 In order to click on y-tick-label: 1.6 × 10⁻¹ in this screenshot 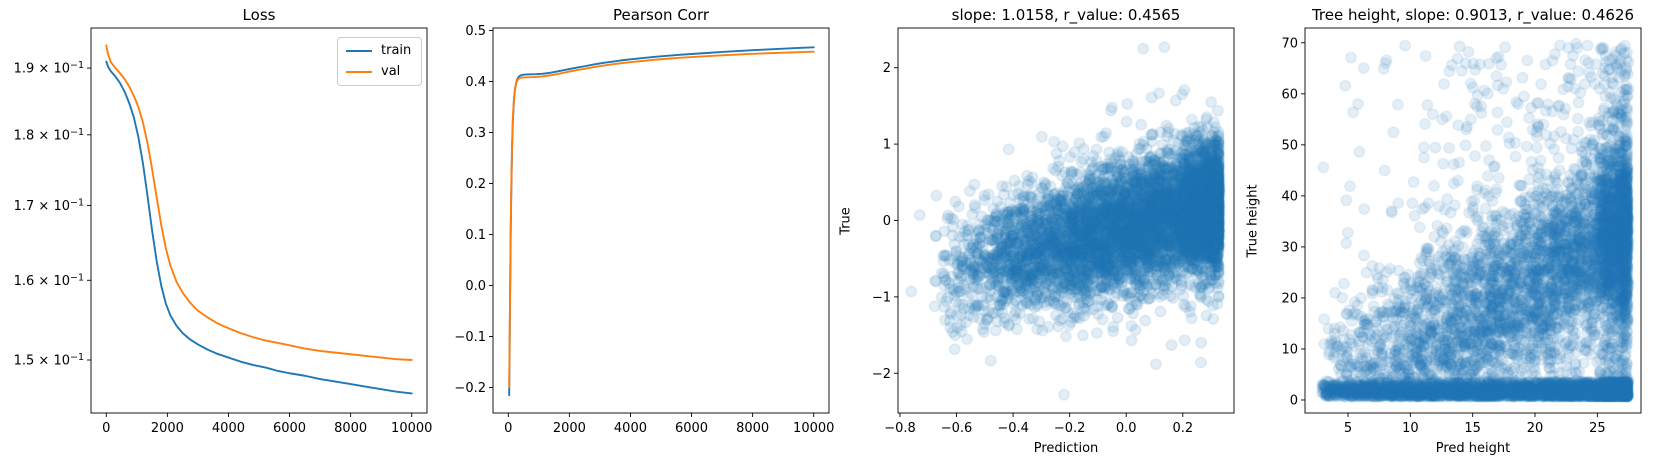, I will do `click(49, 280)`.